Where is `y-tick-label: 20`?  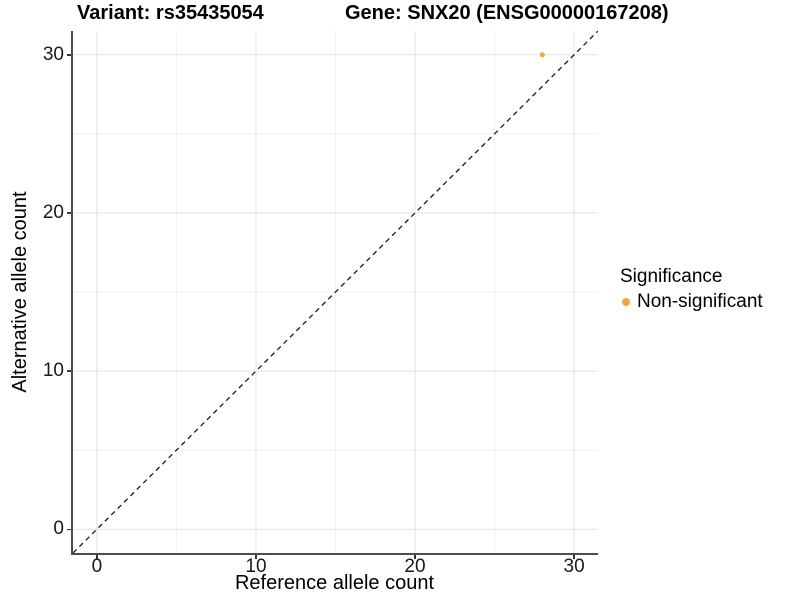 y-tick-label: 20 is located at coordinates (53, 212).